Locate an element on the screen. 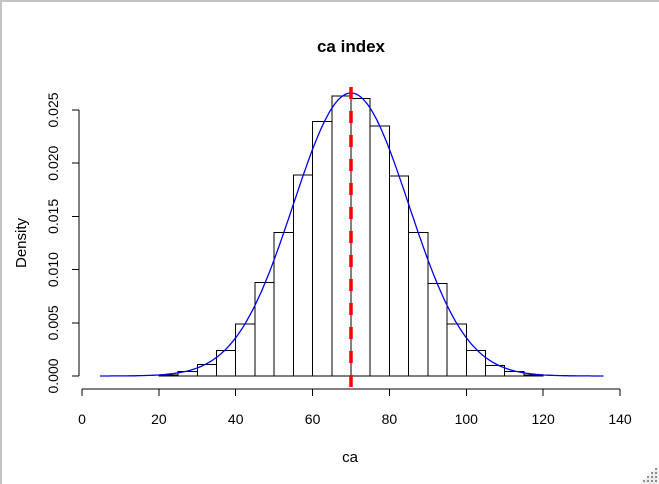 The image size is (659, 484). chart-title: ca index is located at coordinates (351, 46).